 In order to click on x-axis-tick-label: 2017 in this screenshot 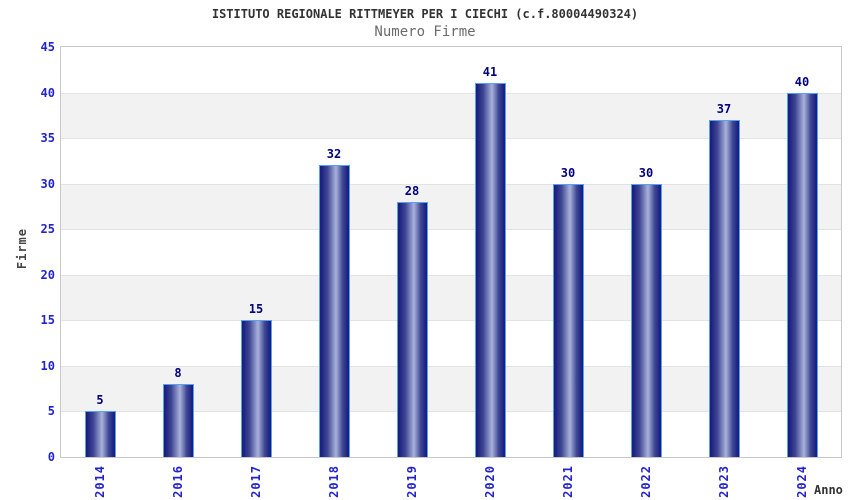, I will do `click(256, 481)`.